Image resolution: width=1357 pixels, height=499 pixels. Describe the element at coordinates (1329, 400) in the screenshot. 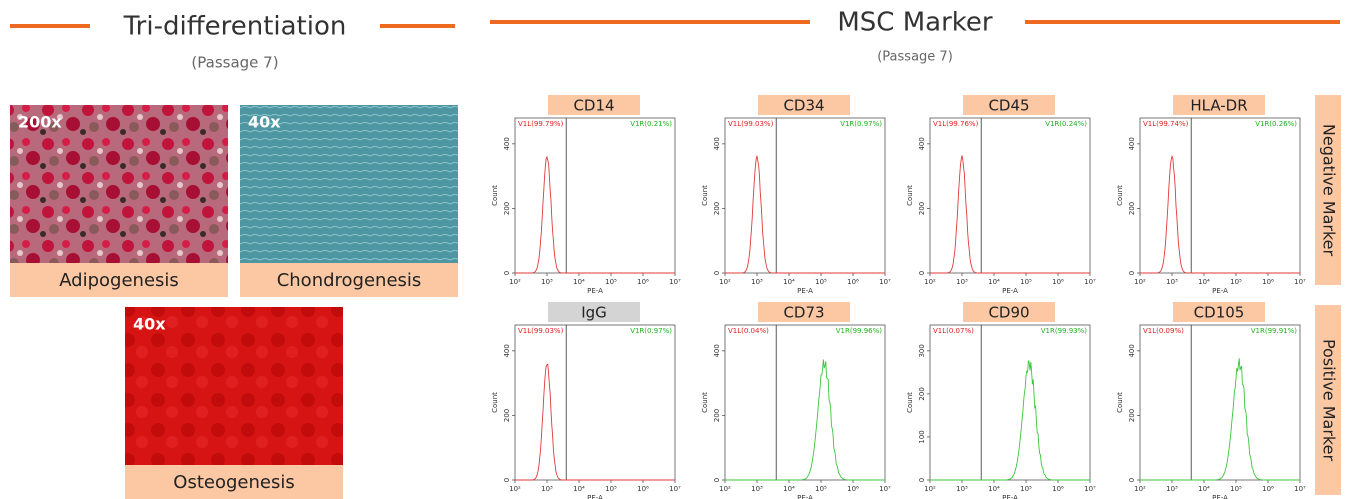

I see `row-label: Positive Marker` at that location.